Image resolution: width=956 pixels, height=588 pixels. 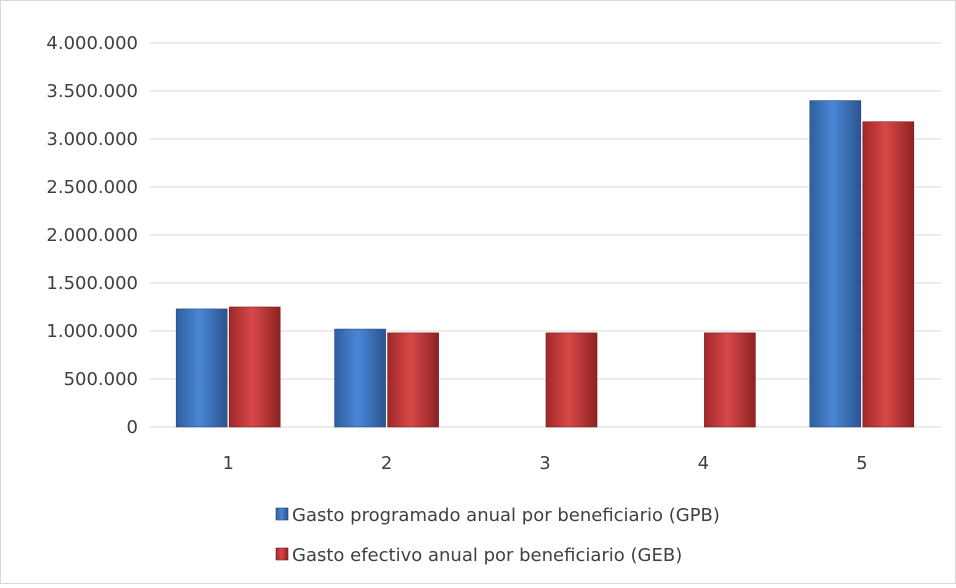 I want to click on y-tick-label: 2.000.000, so click(x=92, y=235).